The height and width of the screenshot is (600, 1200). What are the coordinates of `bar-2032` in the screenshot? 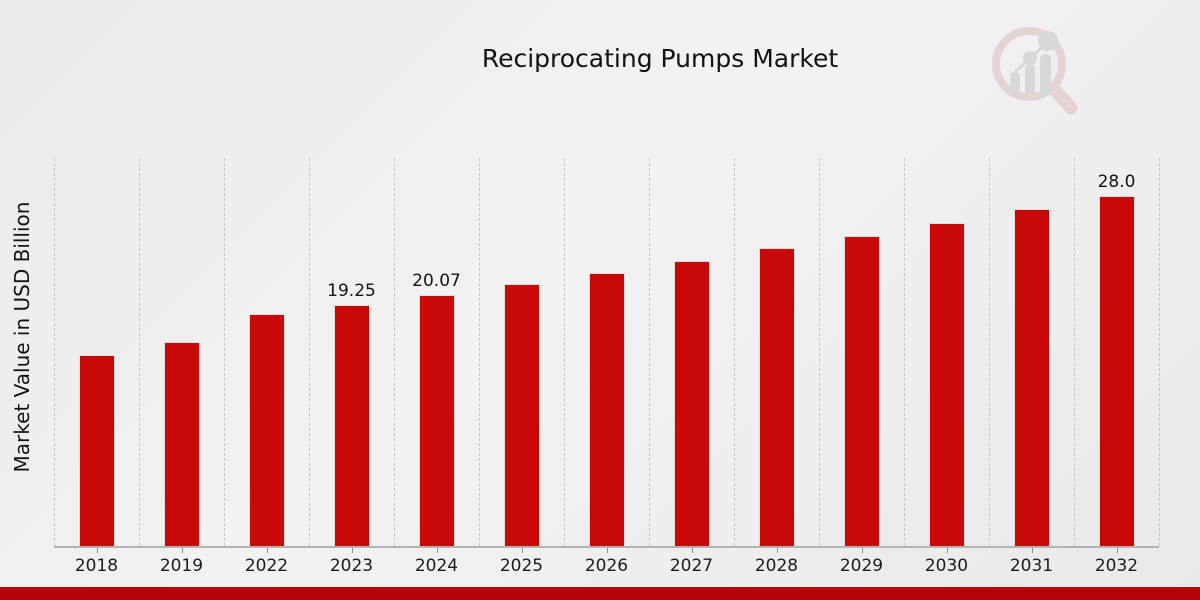 It's located at (1116, 371).